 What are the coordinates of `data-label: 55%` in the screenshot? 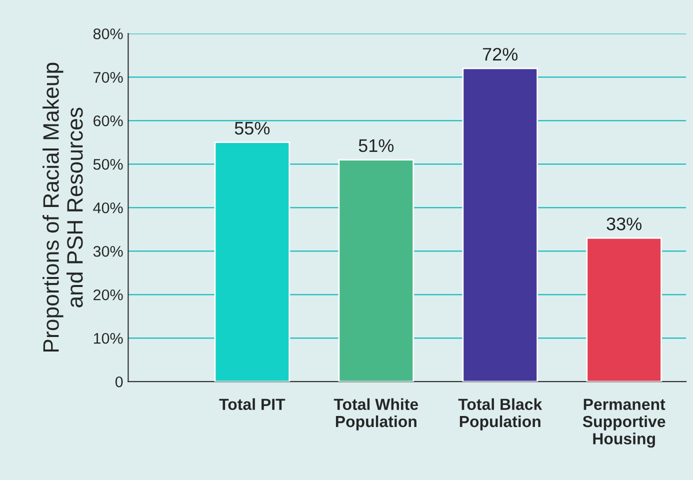 It's located at (252, 128).